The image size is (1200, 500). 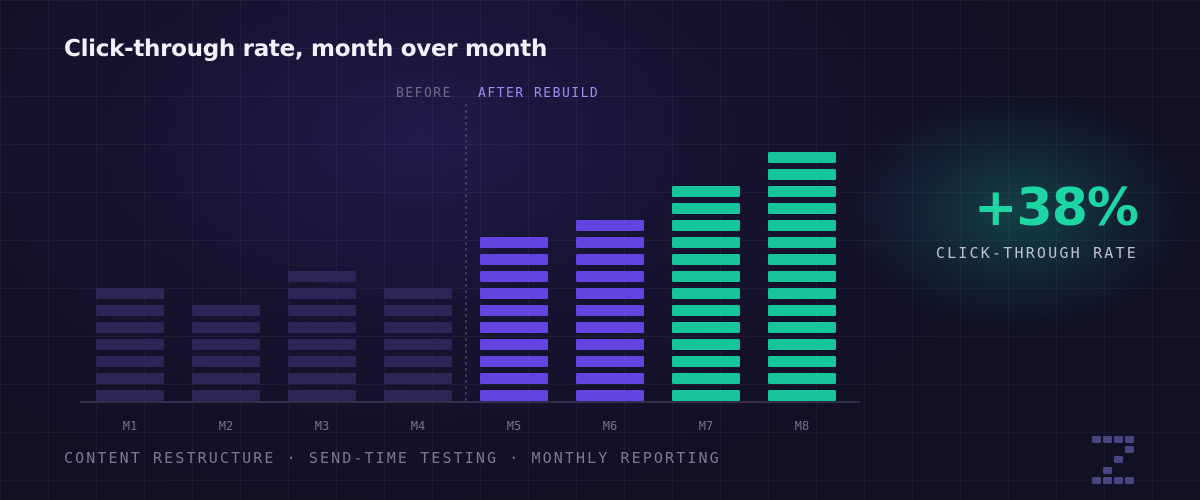 I want to click on phase-label-before: BEFORE, so click(x=424, y=93).